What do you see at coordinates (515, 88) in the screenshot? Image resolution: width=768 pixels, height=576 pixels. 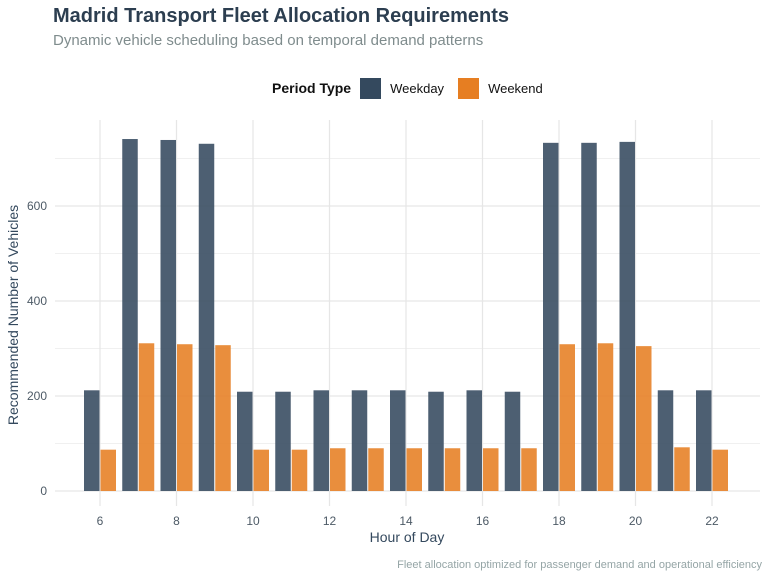 I see `legend-label-weekend: Weekend` at bounding box center [515, 88].